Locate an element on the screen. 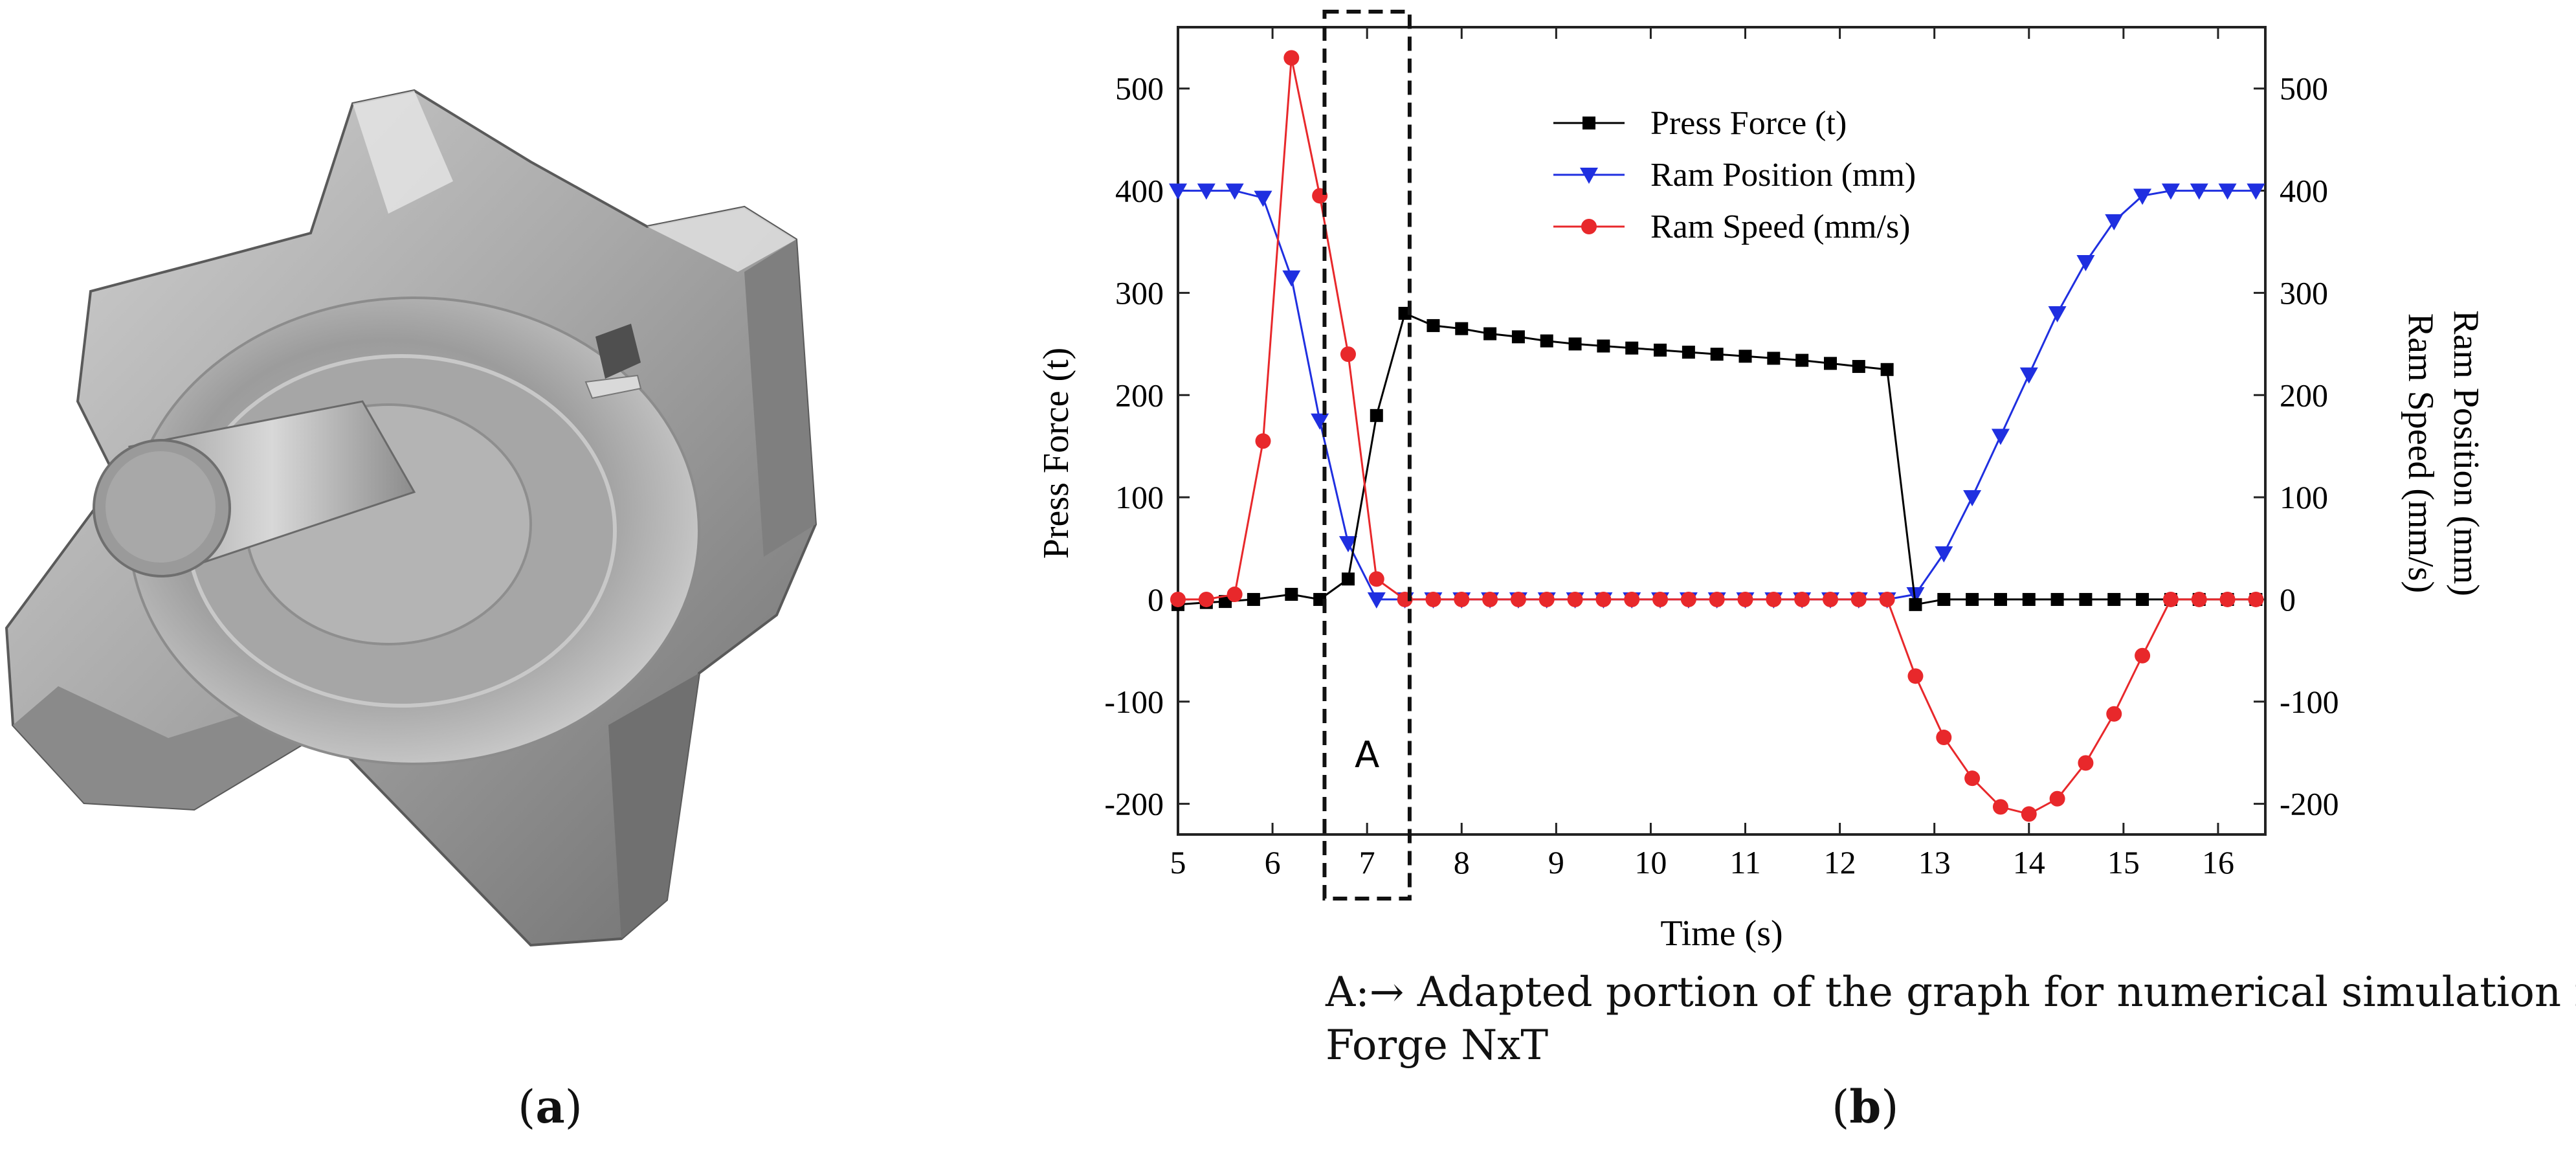  y-tick-label-left: 0 is located at coordinates (1156, 599).